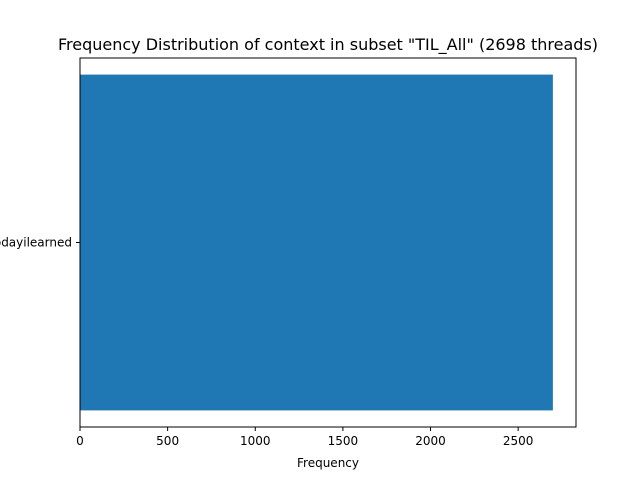 The width and height of the screenshot is (640, 480). I want to click on x-axis-ticks: 0 500 1000 1500 2000 2500, so click(304, 437).